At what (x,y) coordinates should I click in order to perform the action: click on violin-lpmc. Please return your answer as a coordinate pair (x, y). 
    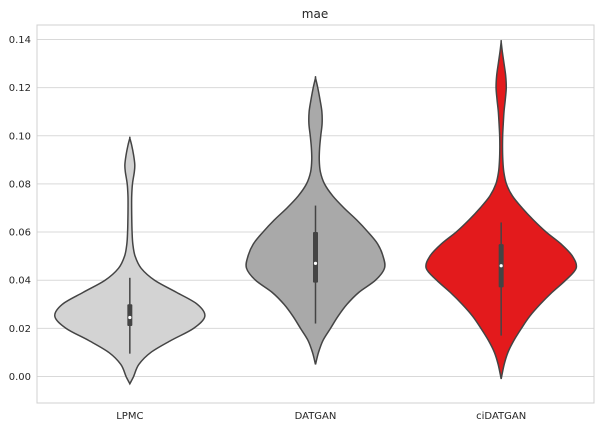
    Looking at the image, I should click on (130, 261).